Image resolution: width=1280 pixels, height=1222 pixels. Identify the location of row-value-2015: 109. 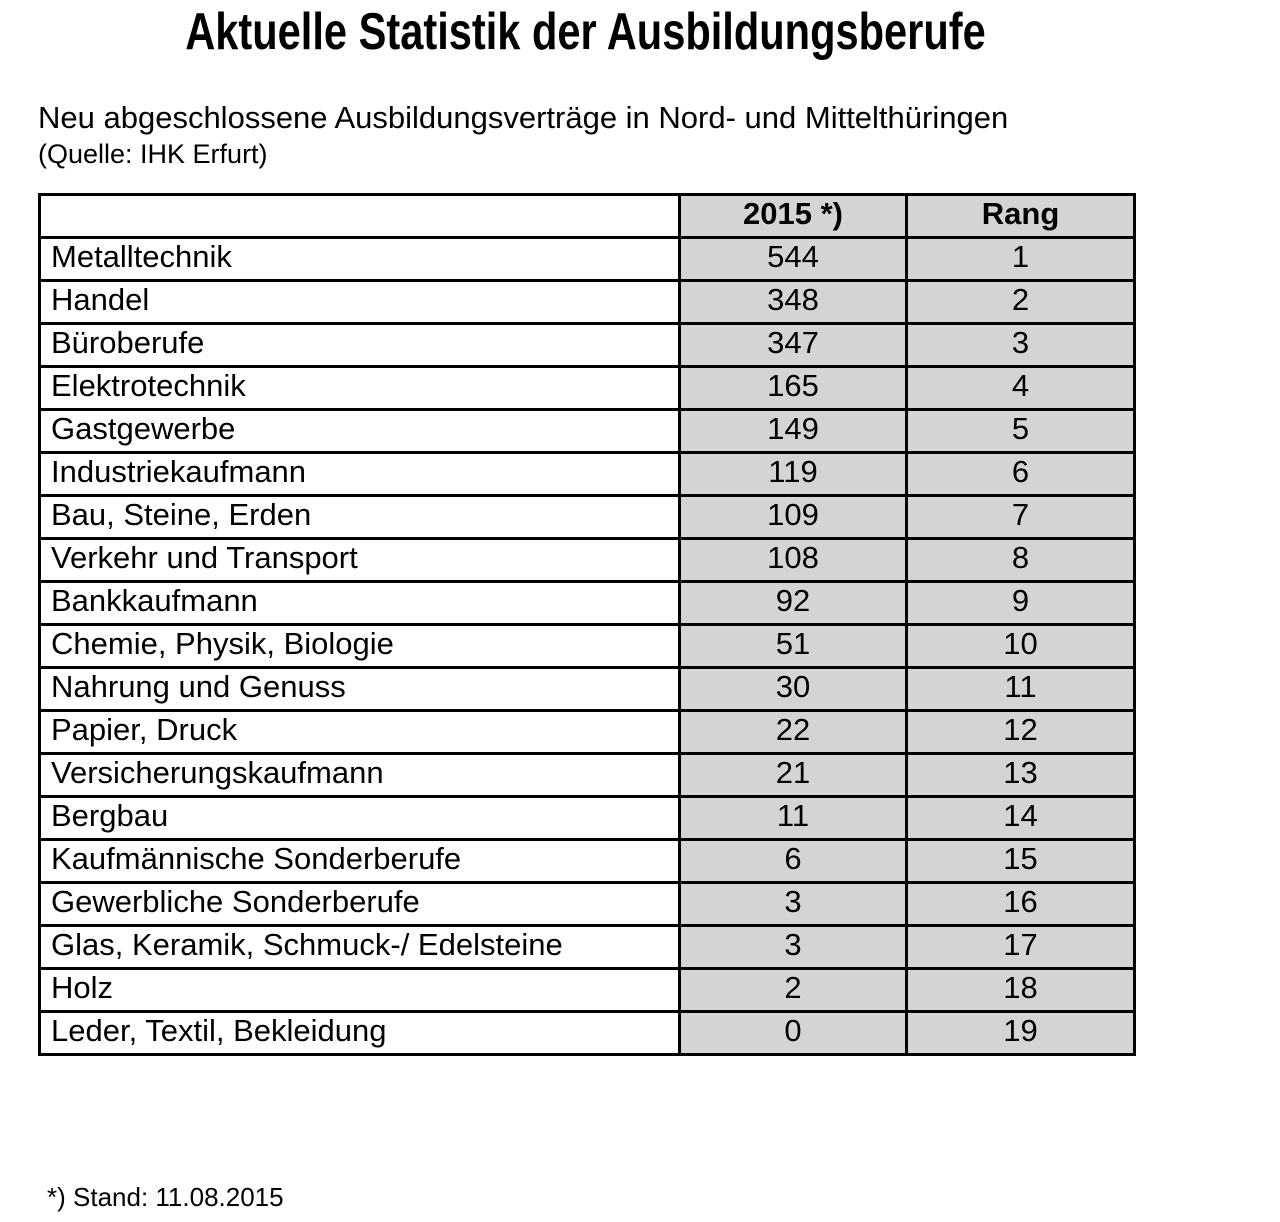
(793, 517).